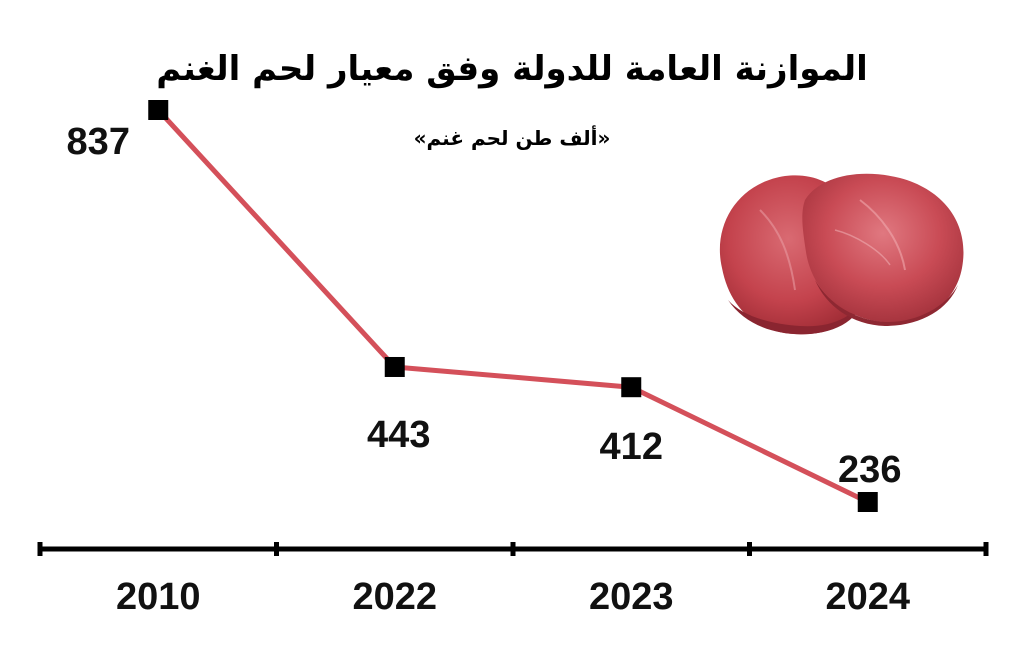 This screenshot has width=1024, height=651. I want to click on data-label-2023: 412, so click(631, 447).